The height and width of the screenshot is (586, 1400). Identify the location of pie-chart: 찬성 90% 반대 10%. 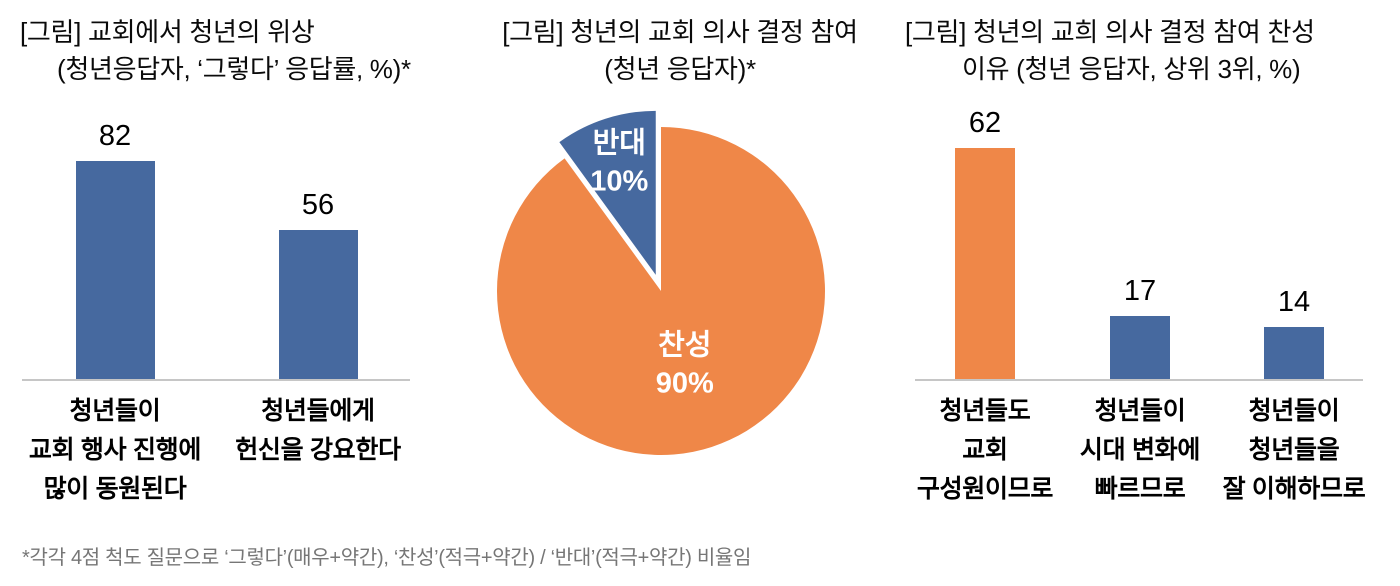
(660, 283).